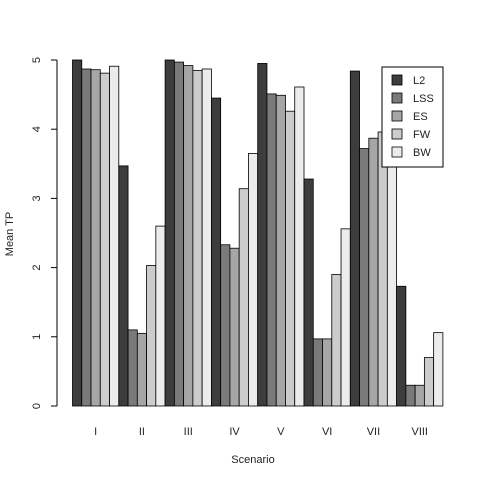 Image resolution: width=480 pixels, height=480 pixels. Describe the element at coordinates (397, 152) in the screenshot. I see `legend-swatch-bw` at that location.